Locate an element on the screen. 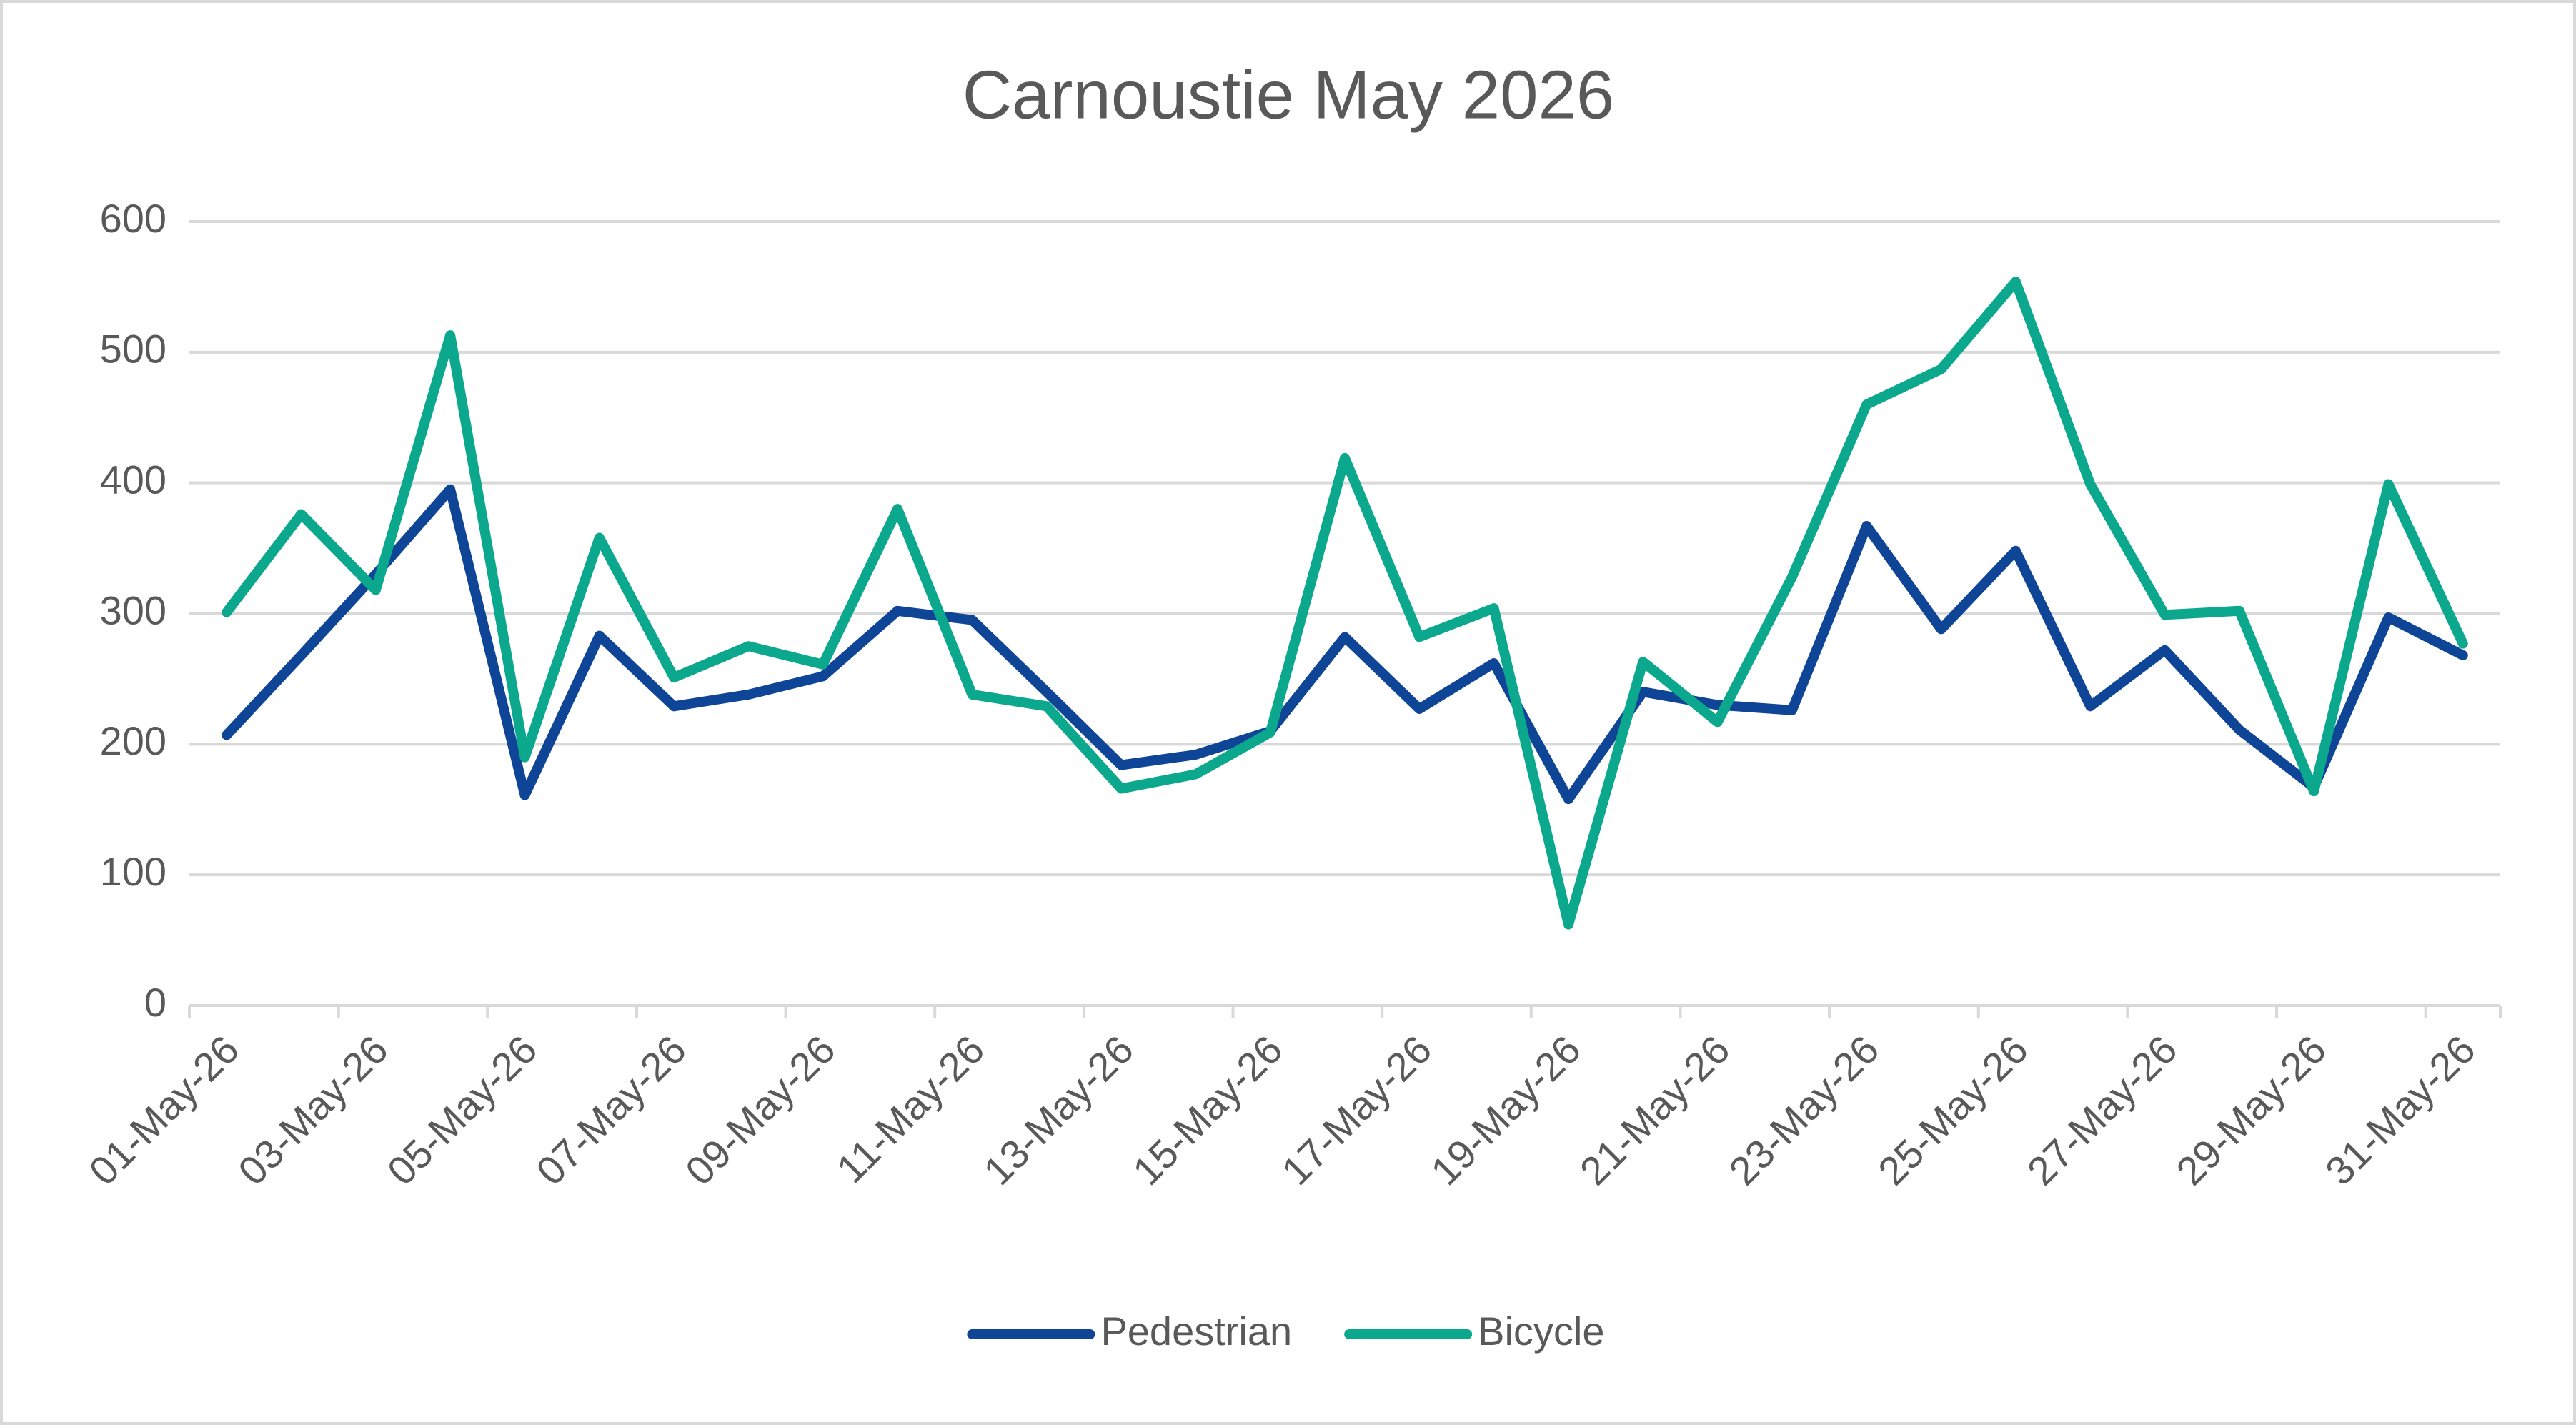 The image size is (2576, 1425). chart-title: Carnoustie May 2026 is located at coordinates (1289, 95).